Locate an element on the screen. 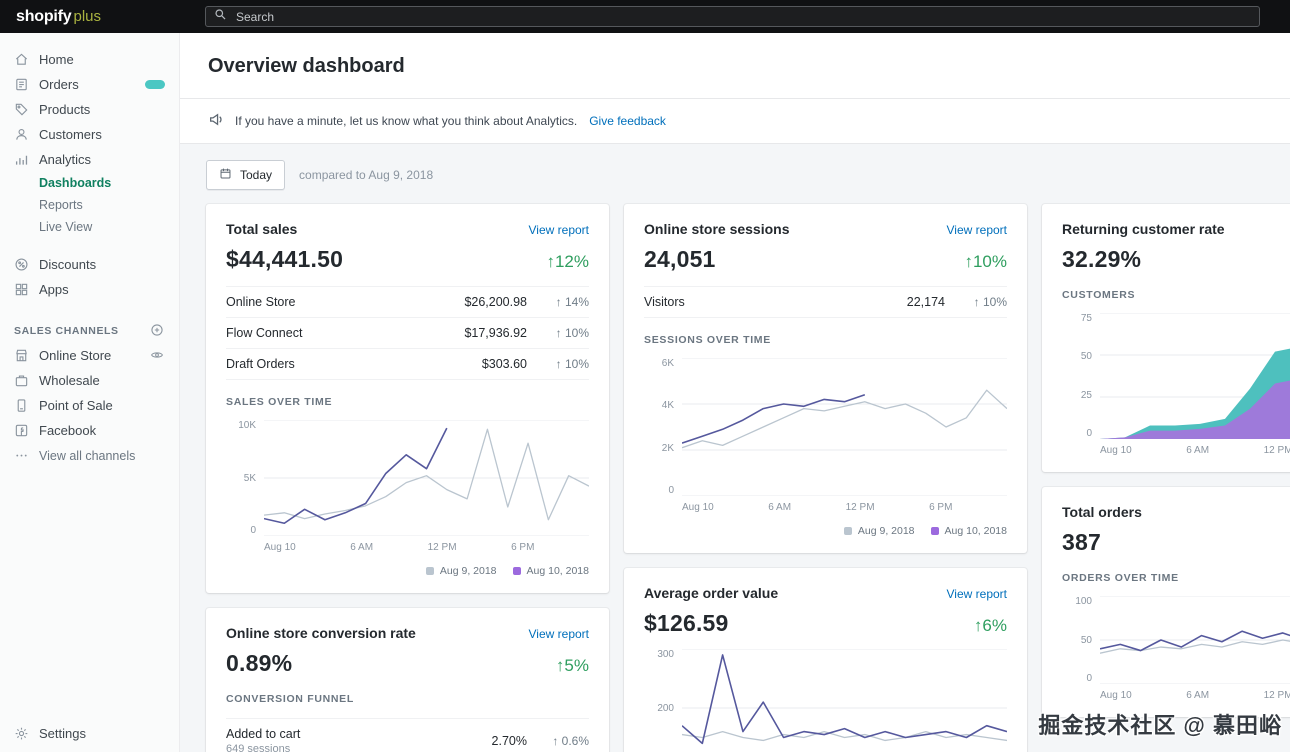 This screenshot has height=752, width=1290. chart-y-axis: 10K 5K 0 is located at coordinates (247, 478).